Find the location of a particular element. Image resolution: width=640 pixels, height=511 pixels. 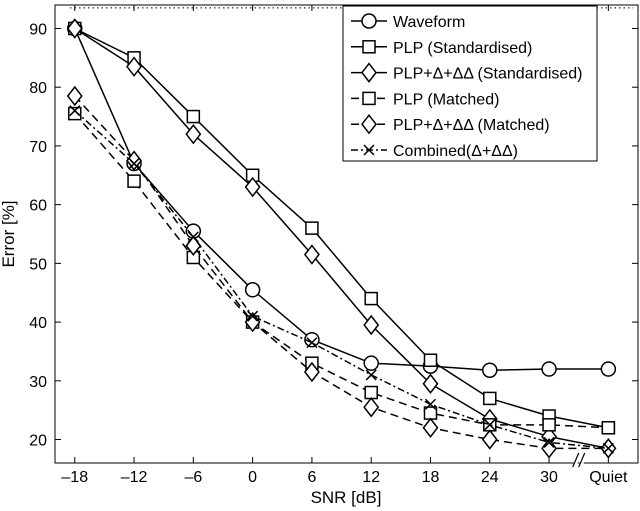

legend-entry-4: PLP (Matched) is located at coordinates (425, 99).